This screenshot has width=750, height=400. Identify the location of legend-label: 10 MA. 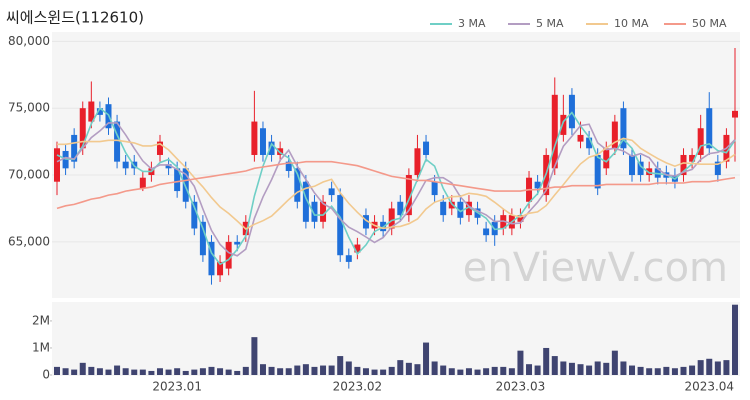
(631, 23).